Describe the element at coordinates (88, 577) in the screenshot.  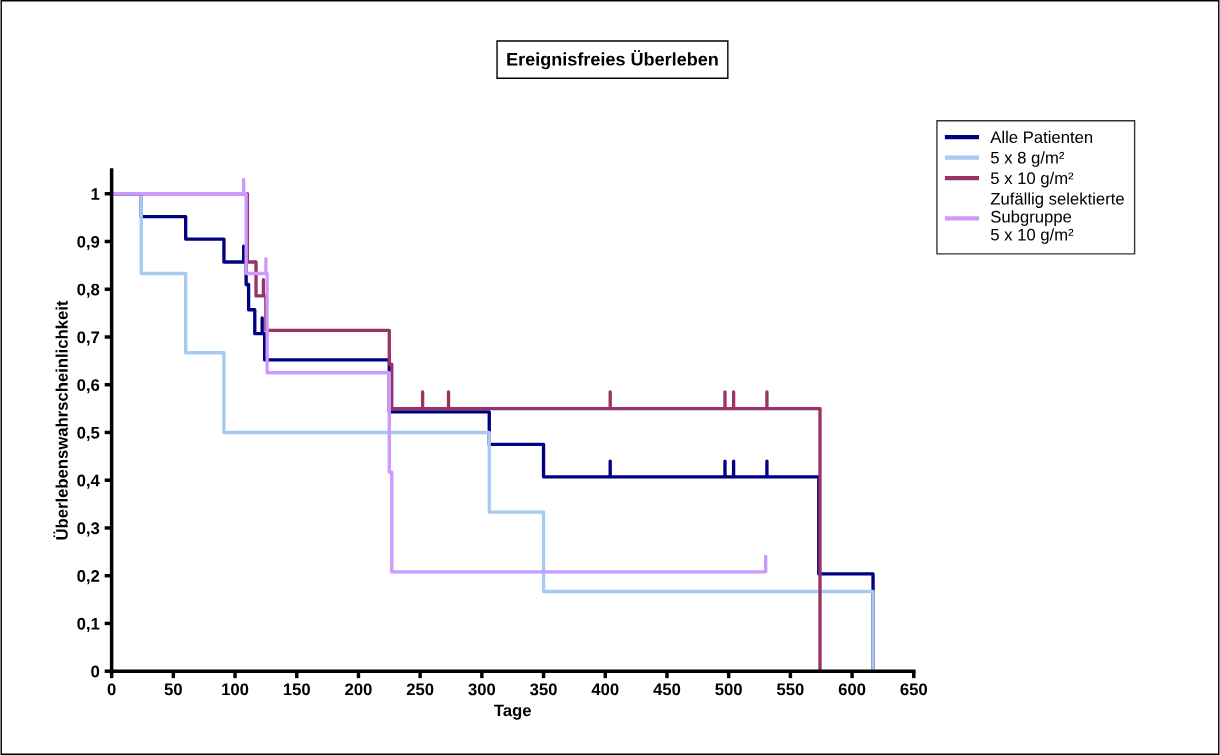
I see `y-tick-label: 0,2` at that location.